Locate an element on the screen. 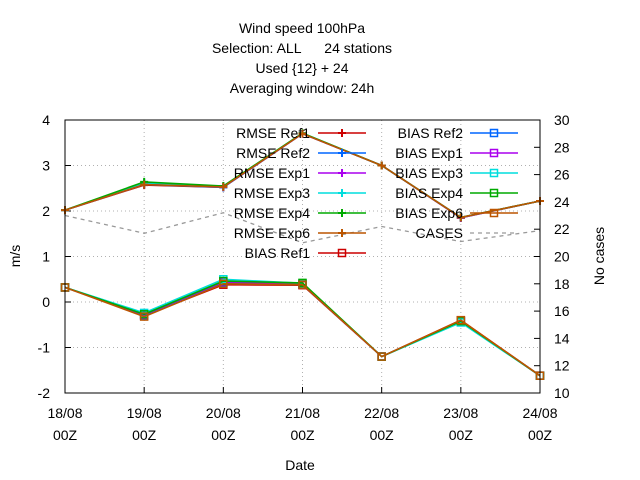 This screenshot has width=640, height=480. legend-label: BIAS Exp6 is located at coordinates (429, 213).